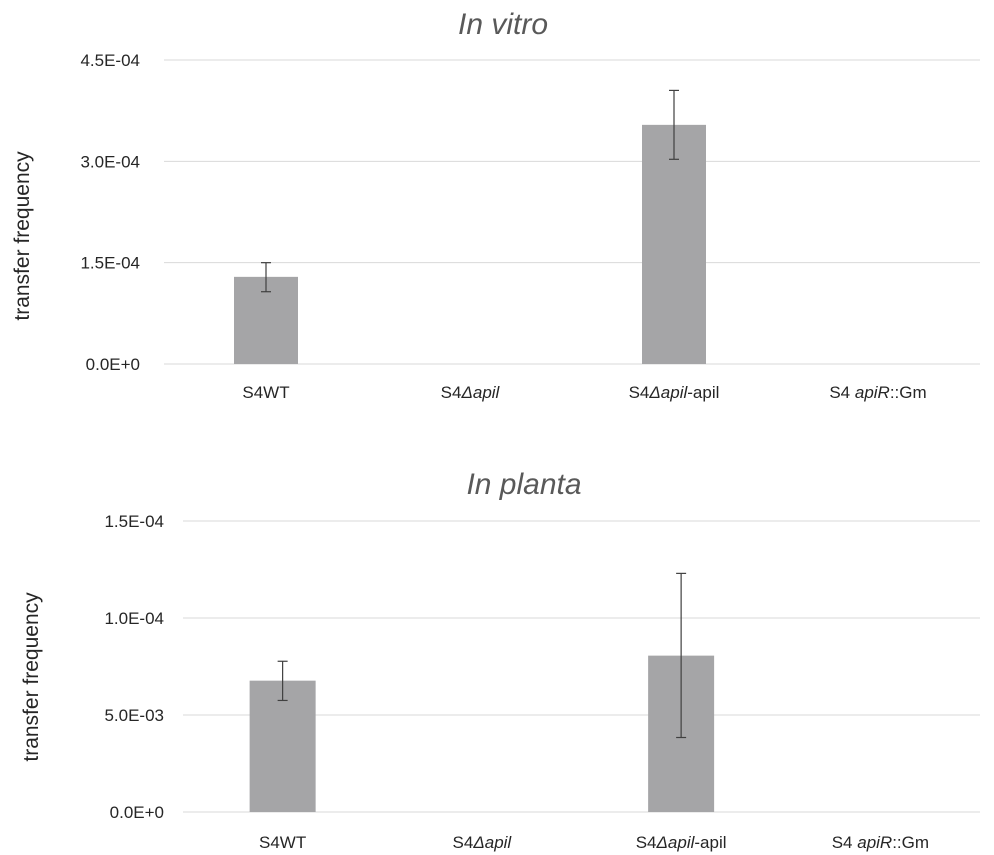 This screenshot has width=994, height=855. Describe the element at coordinates (110, 161) in the screenshot. I see `y-tick-label: 3.0E-04` at that location.